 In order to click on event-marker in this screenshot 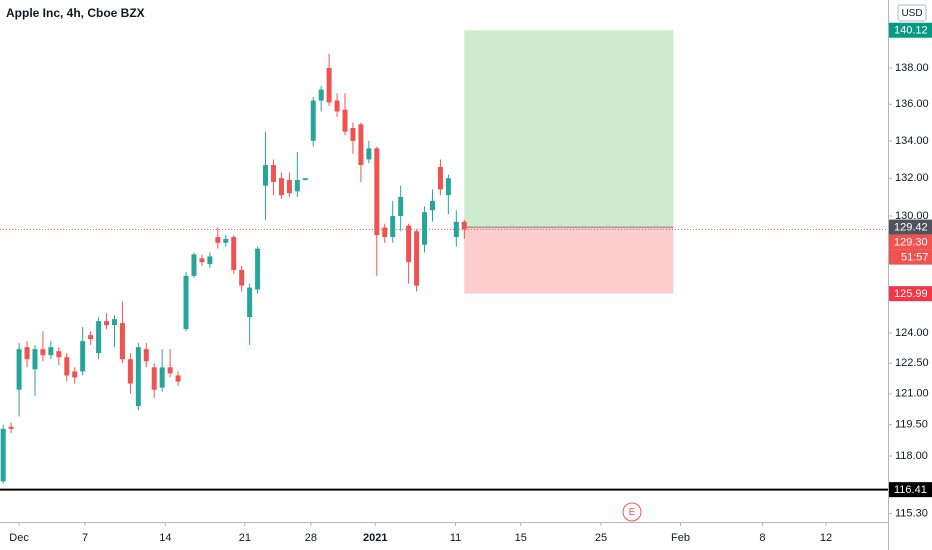, I will do `click(632, 512)`.